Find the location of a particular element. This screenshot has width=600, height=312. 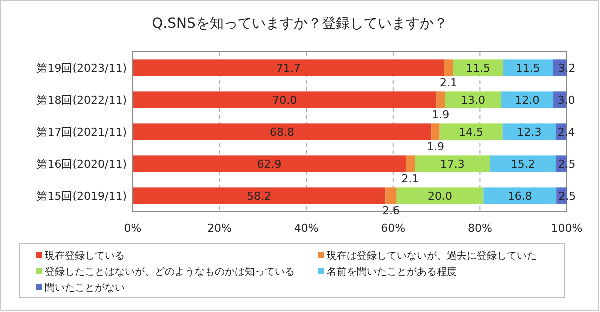

x-tick-label: 80% is located at coordinates (480, 228).